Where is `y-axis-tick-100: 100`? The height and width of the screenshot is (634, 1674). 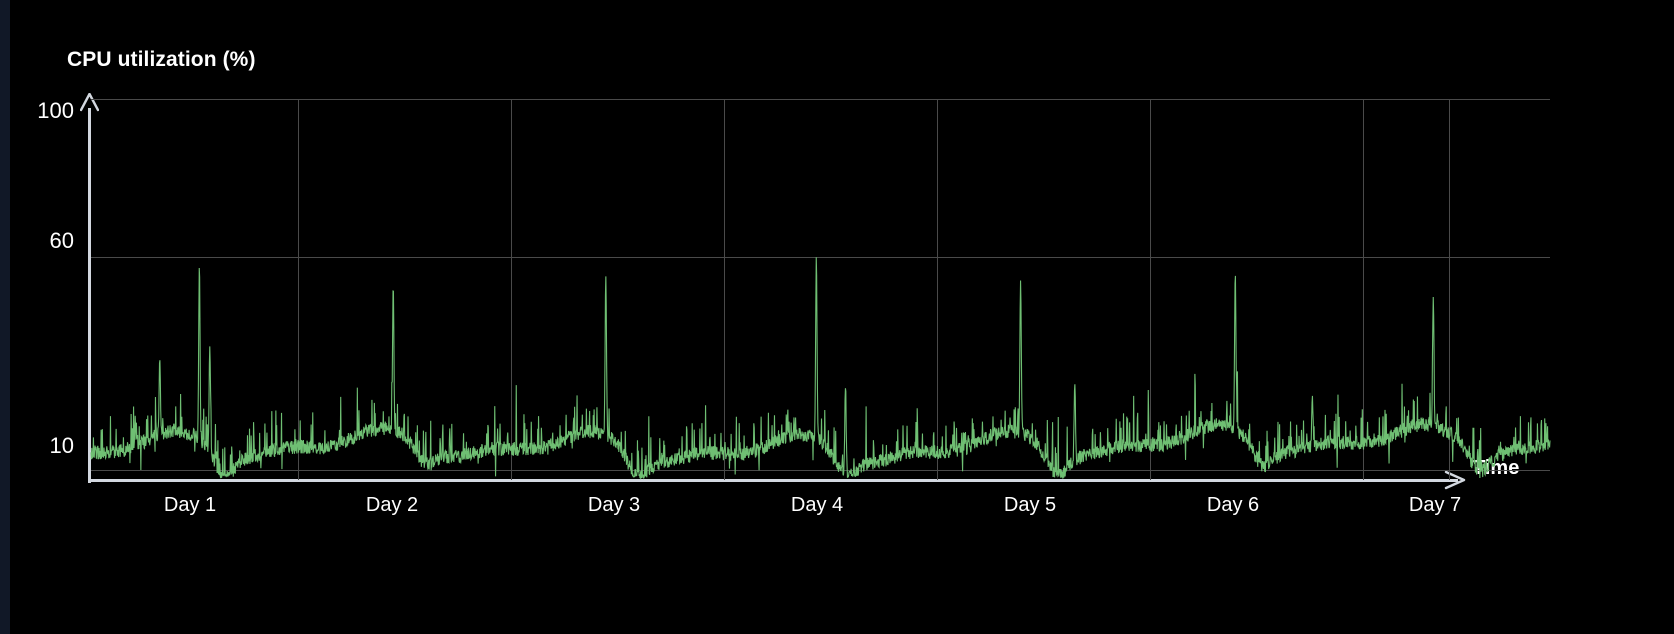 y-axis-tick-100: 100 is located at coordinates (55, 110).